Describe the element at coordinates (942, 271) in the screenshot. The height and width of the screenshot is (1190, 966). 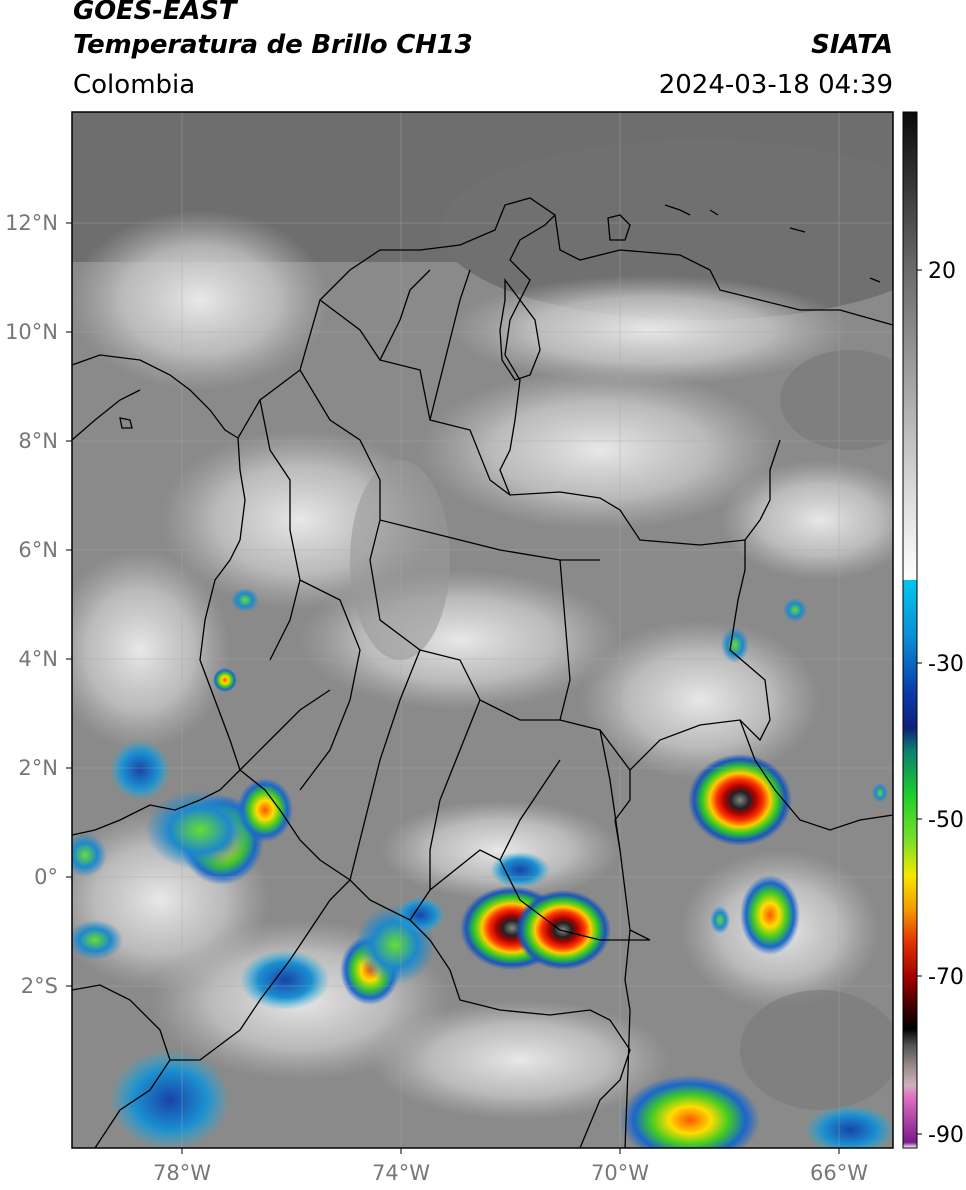
I see `colorbar-tick-label: 20` at that location.